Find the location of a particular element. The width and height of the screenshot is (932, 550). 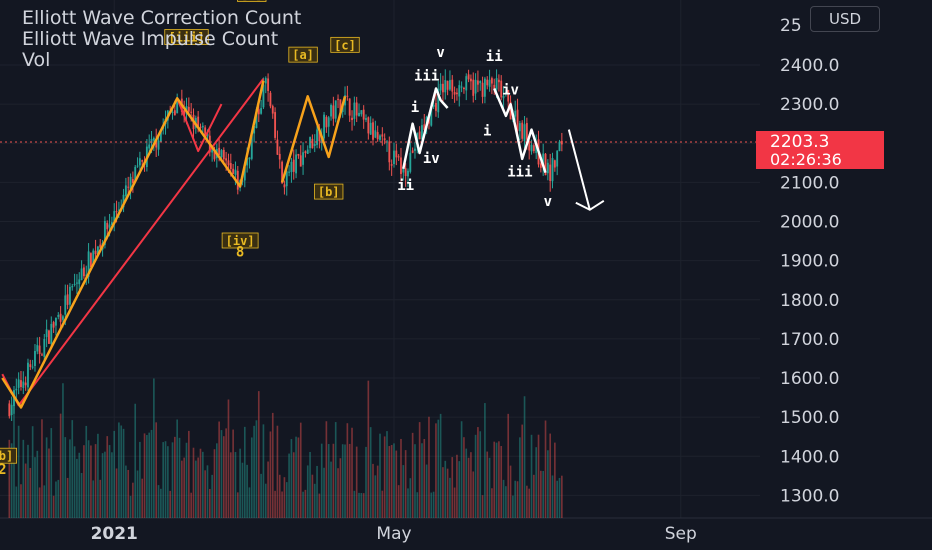

legend-volume: Vol is located at coordinates (36, 60).